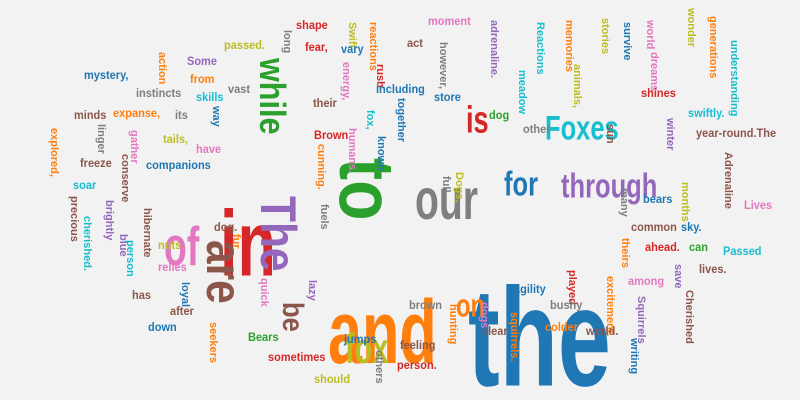  What do you see at coordinates (316, 47) in the screenshot?
I see `word-29: fear,` at bounding box center [316, 47].